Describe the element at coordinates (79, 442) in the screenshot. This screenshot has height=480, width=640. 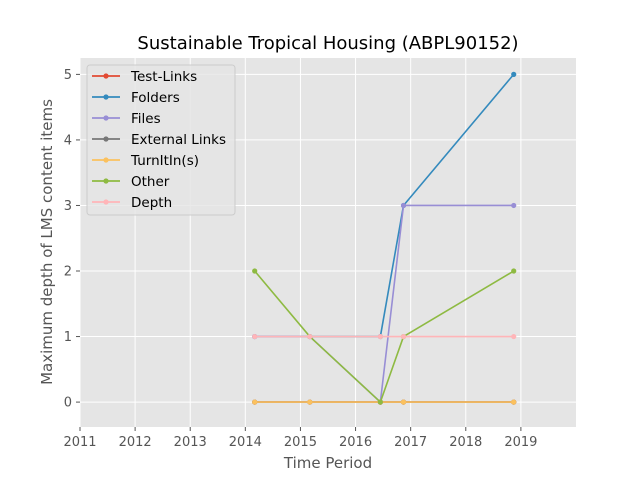
I see `x-tick-label: 2011` at that location.